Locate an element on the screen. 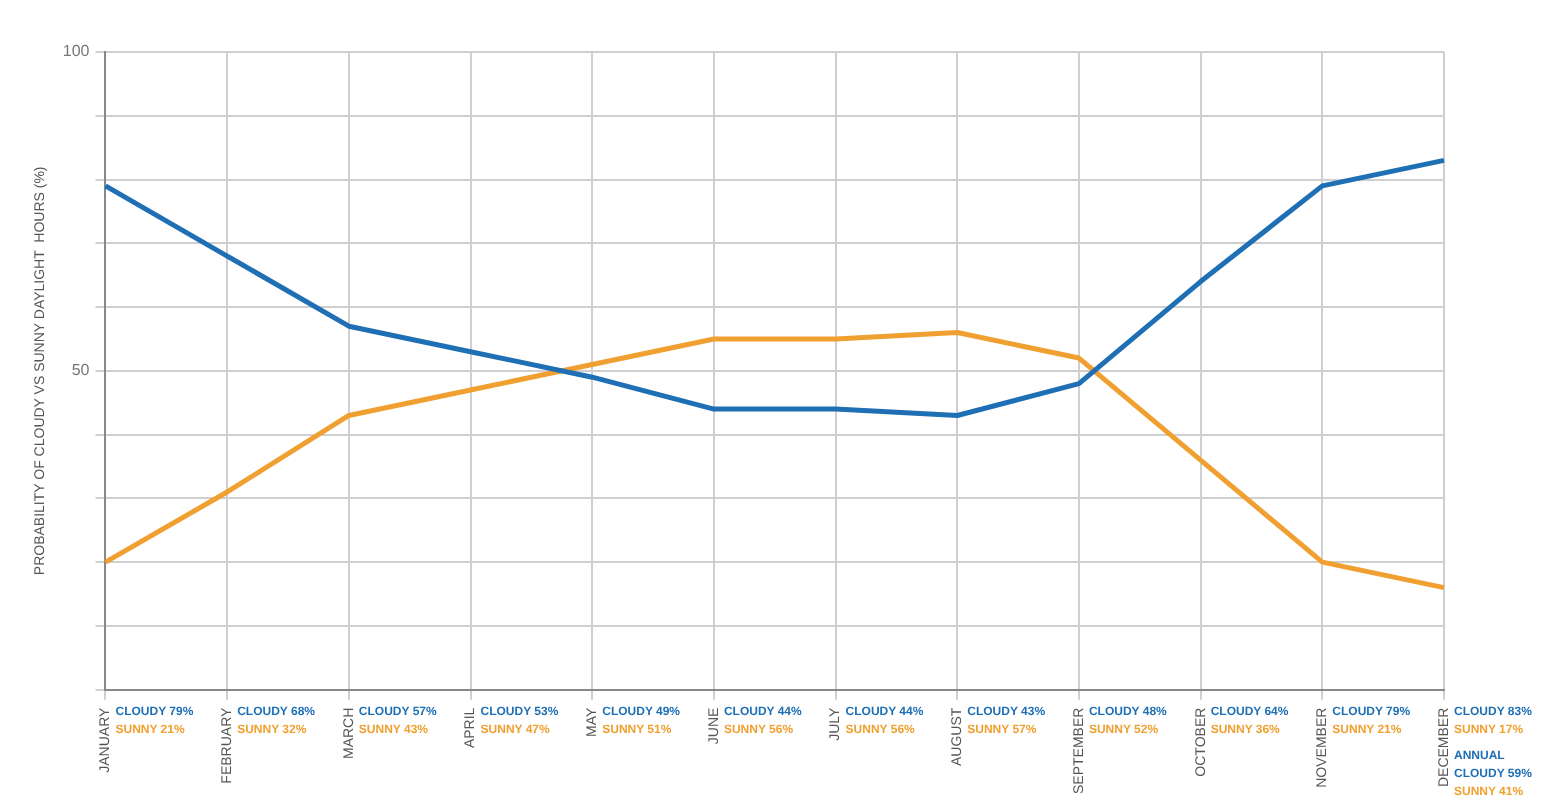 The image size is (1560, 802). y-tick-label: 50 is located at coordinates (81, 370).